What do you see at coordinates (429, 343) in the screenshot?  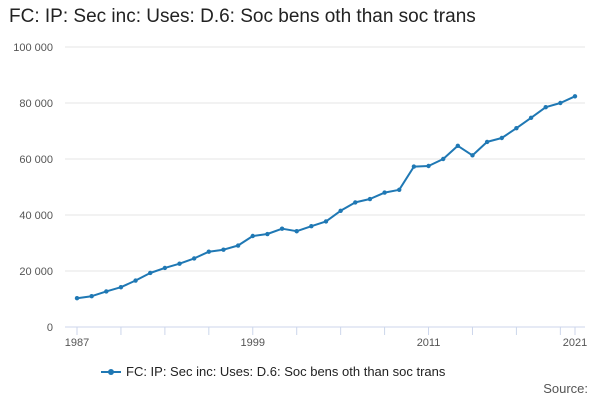 I see `x-tick-label: 2011` at bounding box center [429, 343].